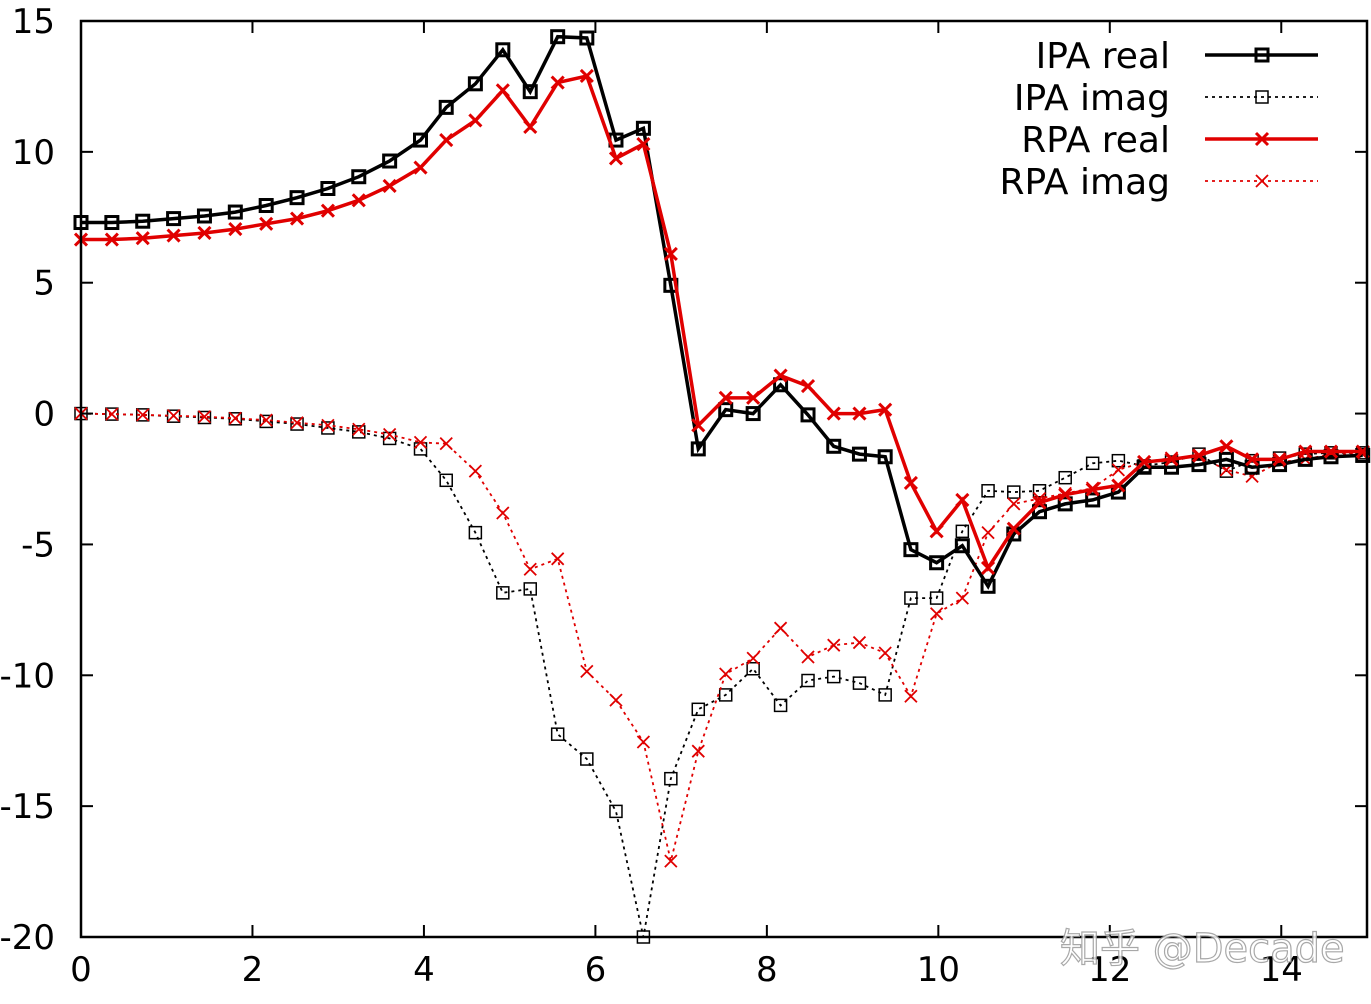 The width and height of the screenshot is (1371, 1004). Describe the element at coordinates (81, 970) in the screenshot. I see `x-tick-label: 0` at that location.